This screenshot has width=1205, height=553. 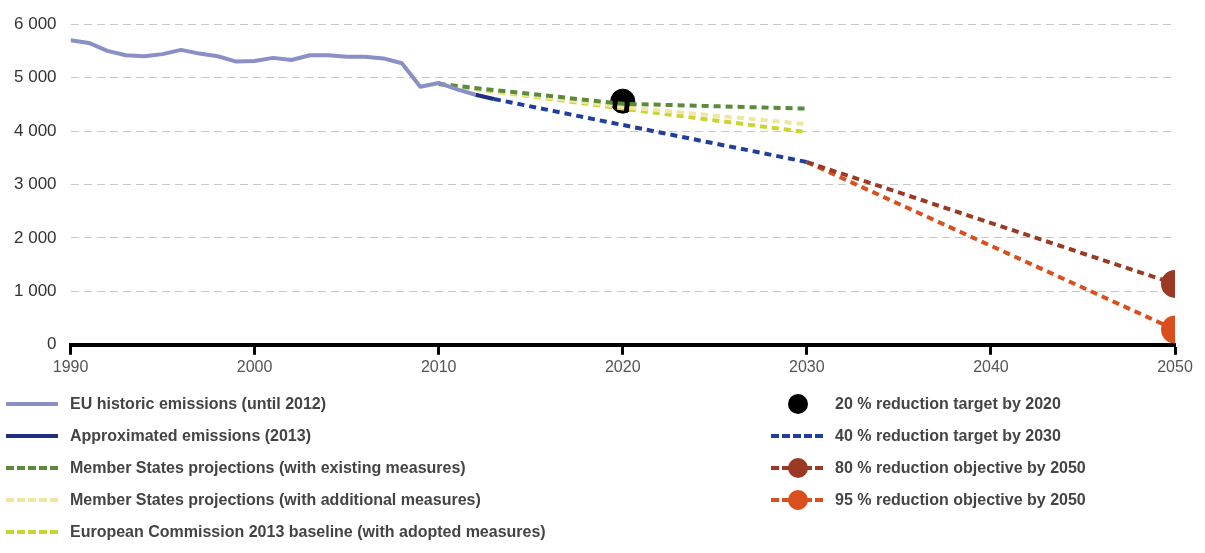 What do you see at coordinates (190, 436) in the screenshot?
I see `legend-label: Approximated emissions (2013)` at bounding box center [190, 436].